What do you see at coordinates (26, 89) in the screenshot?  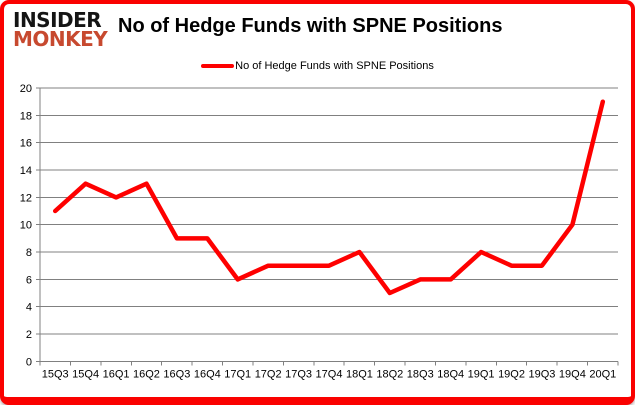 I see `y-tick-label: 20` at bounding box center [26, 89].